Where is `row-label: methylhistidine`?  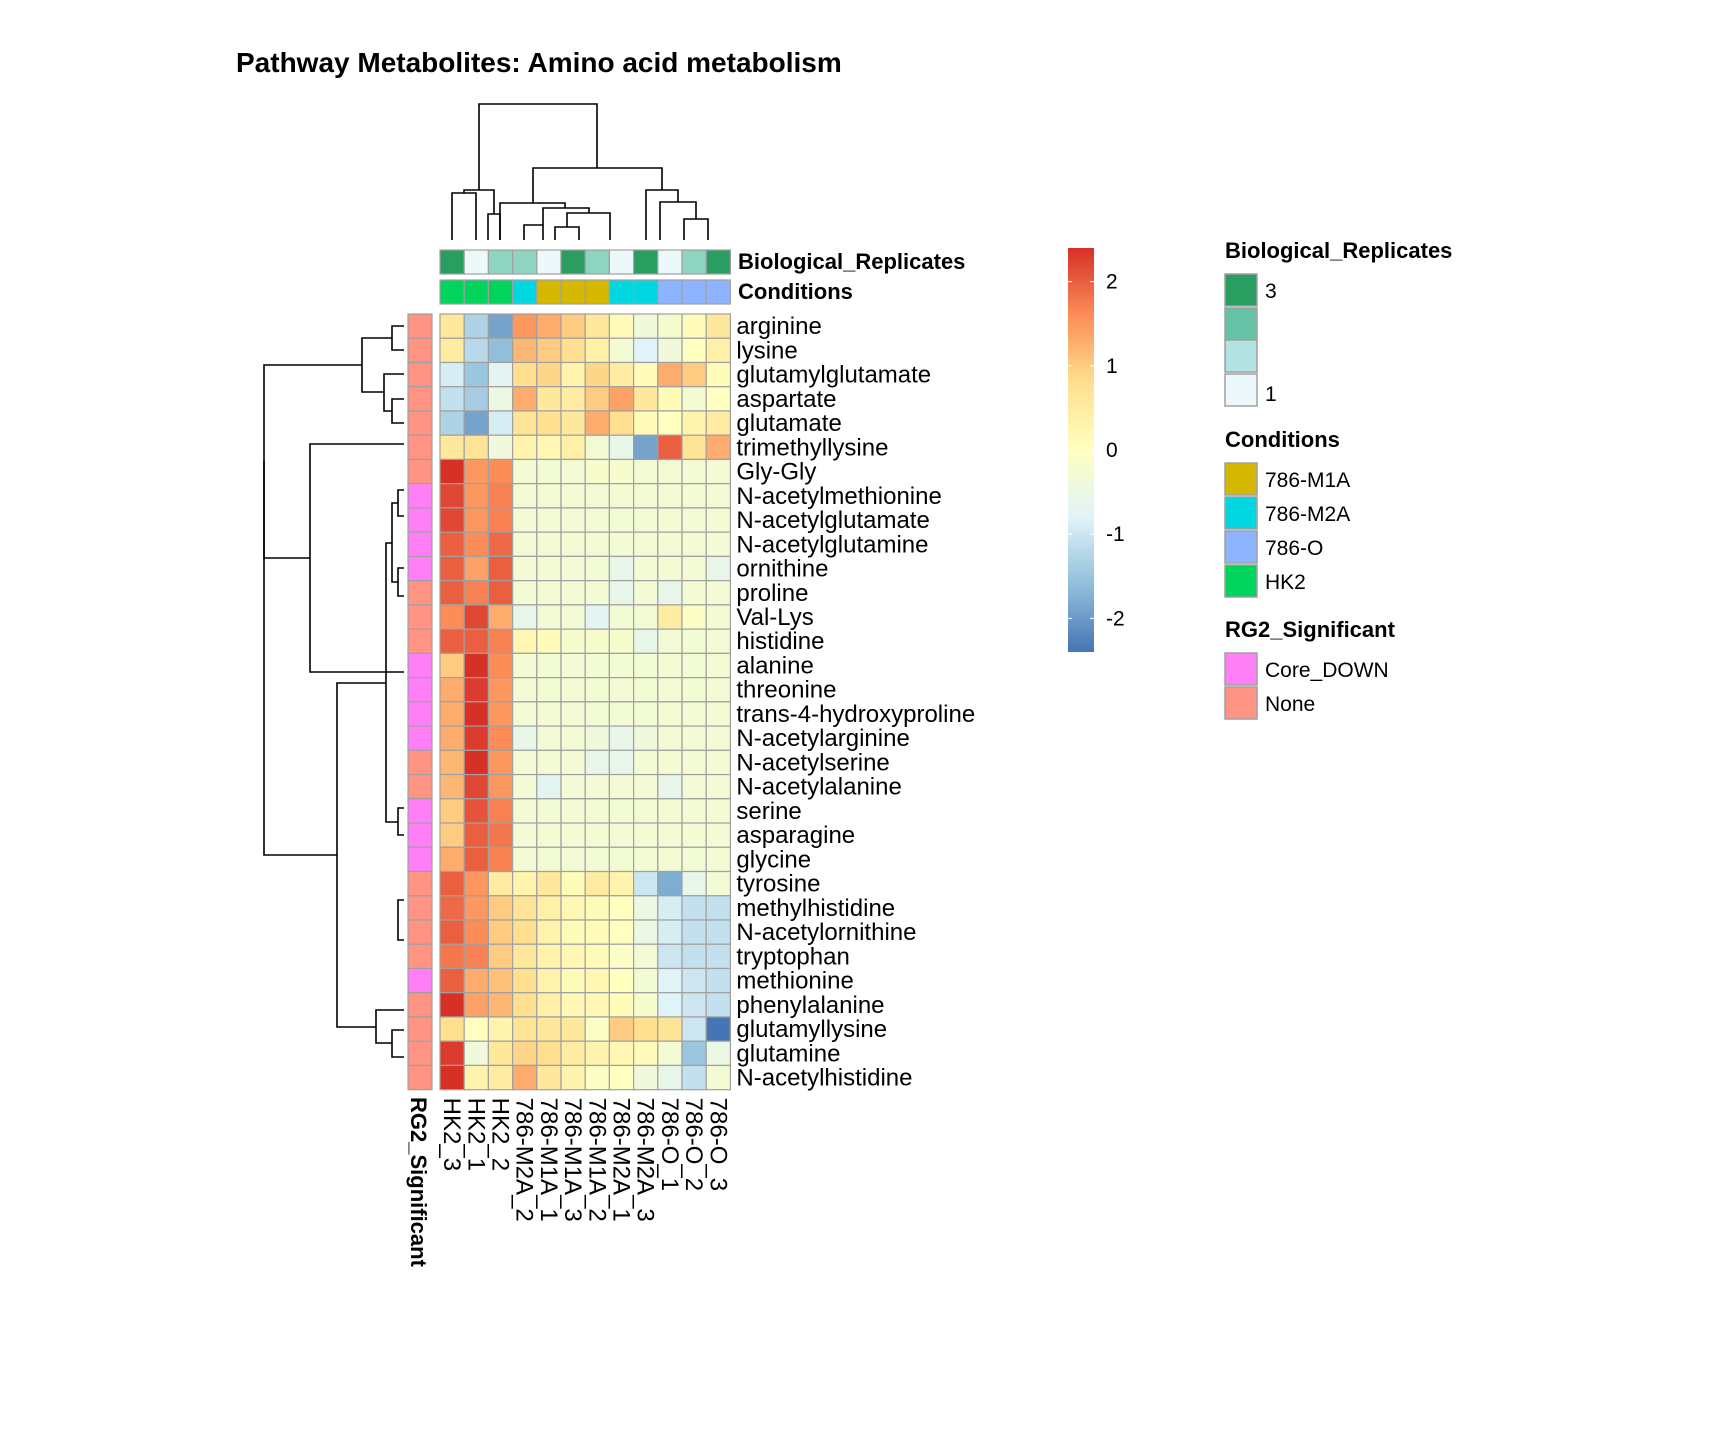
row-label: methylhistidine is located at coordinates (815, 908).